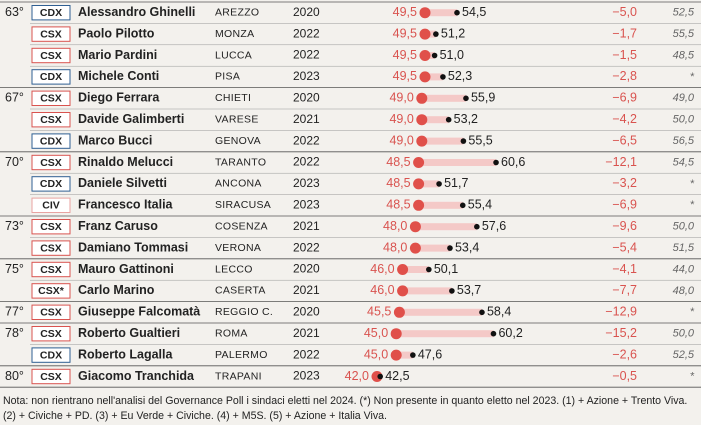  I want to click on delta: −4,2, so click(624, 119).